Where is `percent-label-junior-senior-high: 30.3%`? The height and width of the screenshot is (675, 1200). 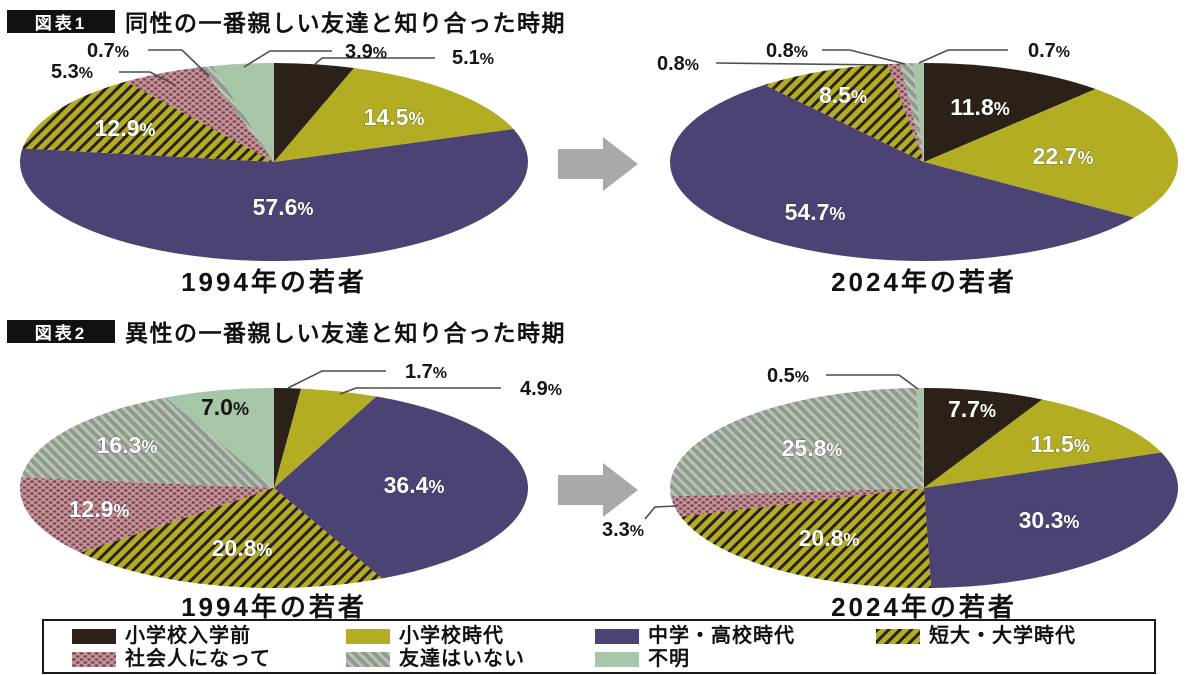
percent-label-junior-senior-high: 30.3% is located at coordinates (1049, 520).